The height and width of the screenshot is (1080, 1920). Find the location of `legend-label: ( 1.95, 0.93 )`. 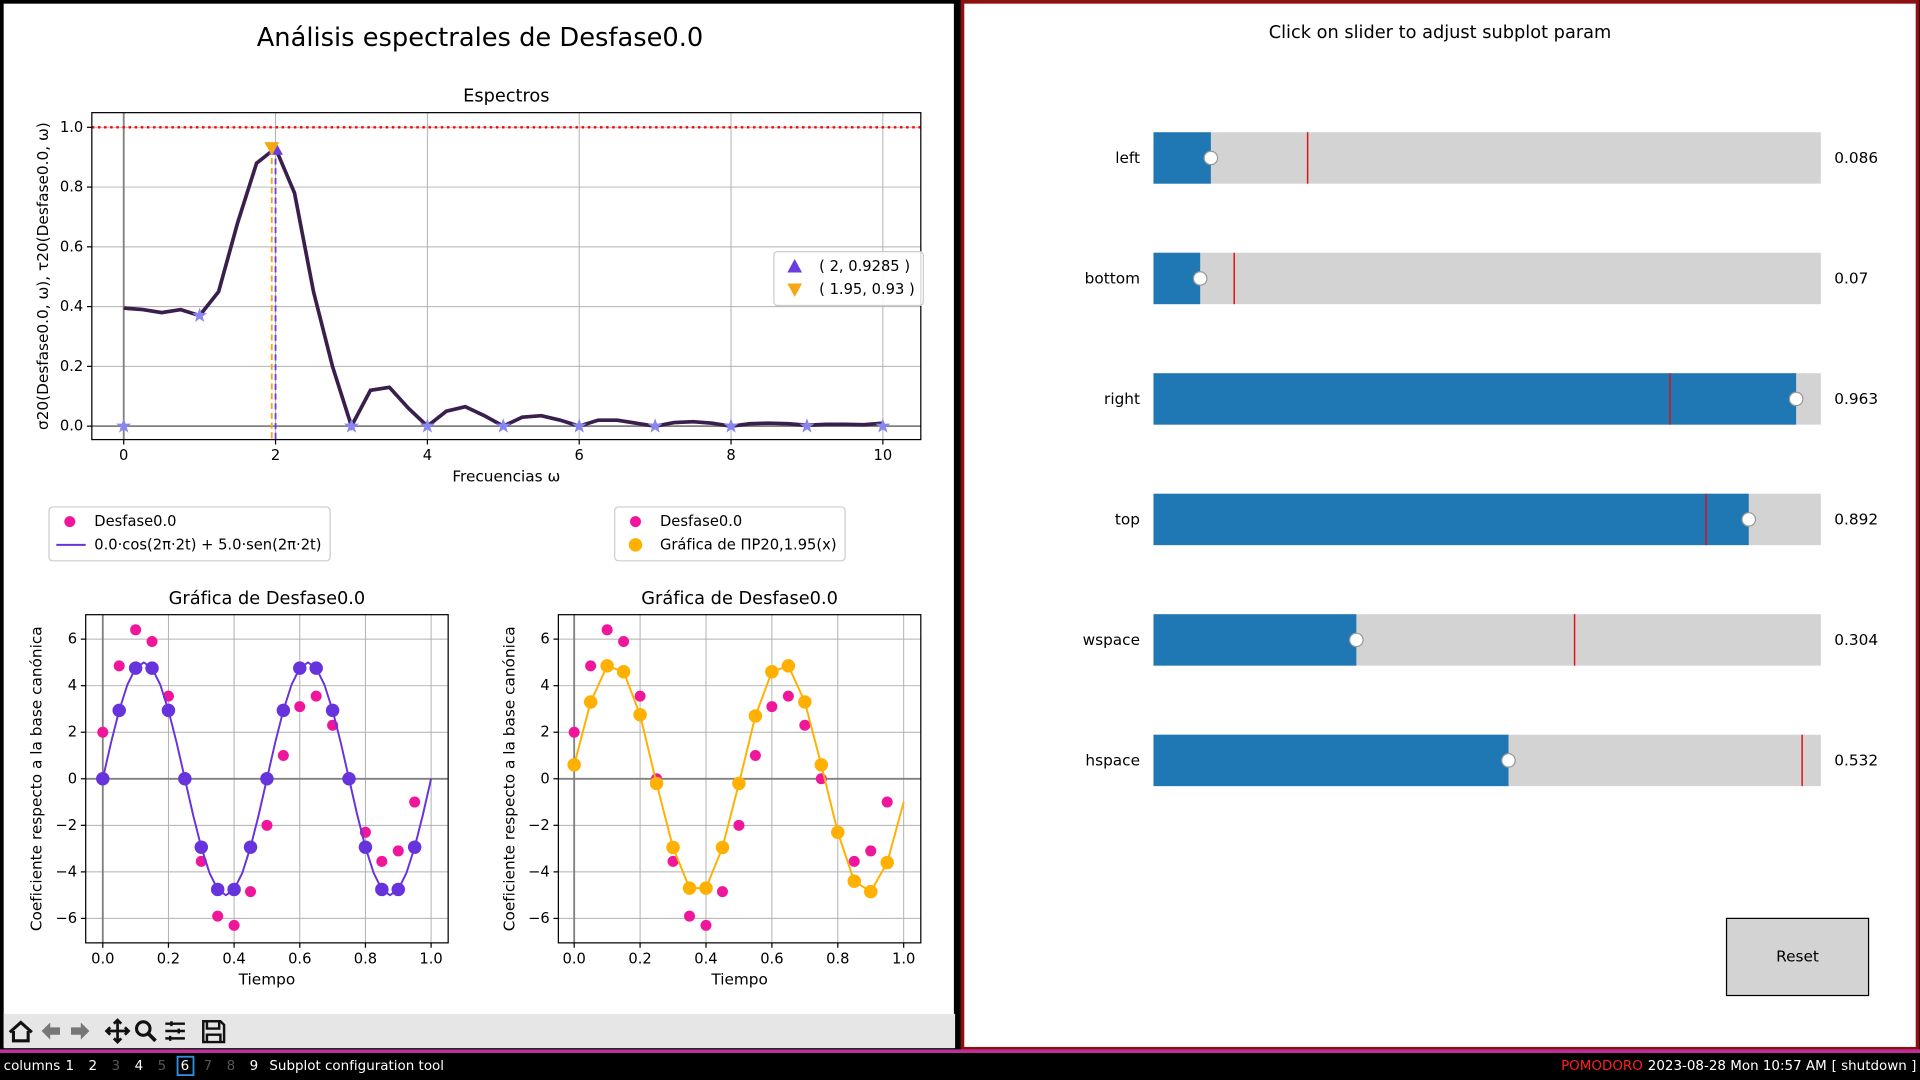

legend-label: ( 1.95, 0.93 ) is located at coordinates (867, 289).